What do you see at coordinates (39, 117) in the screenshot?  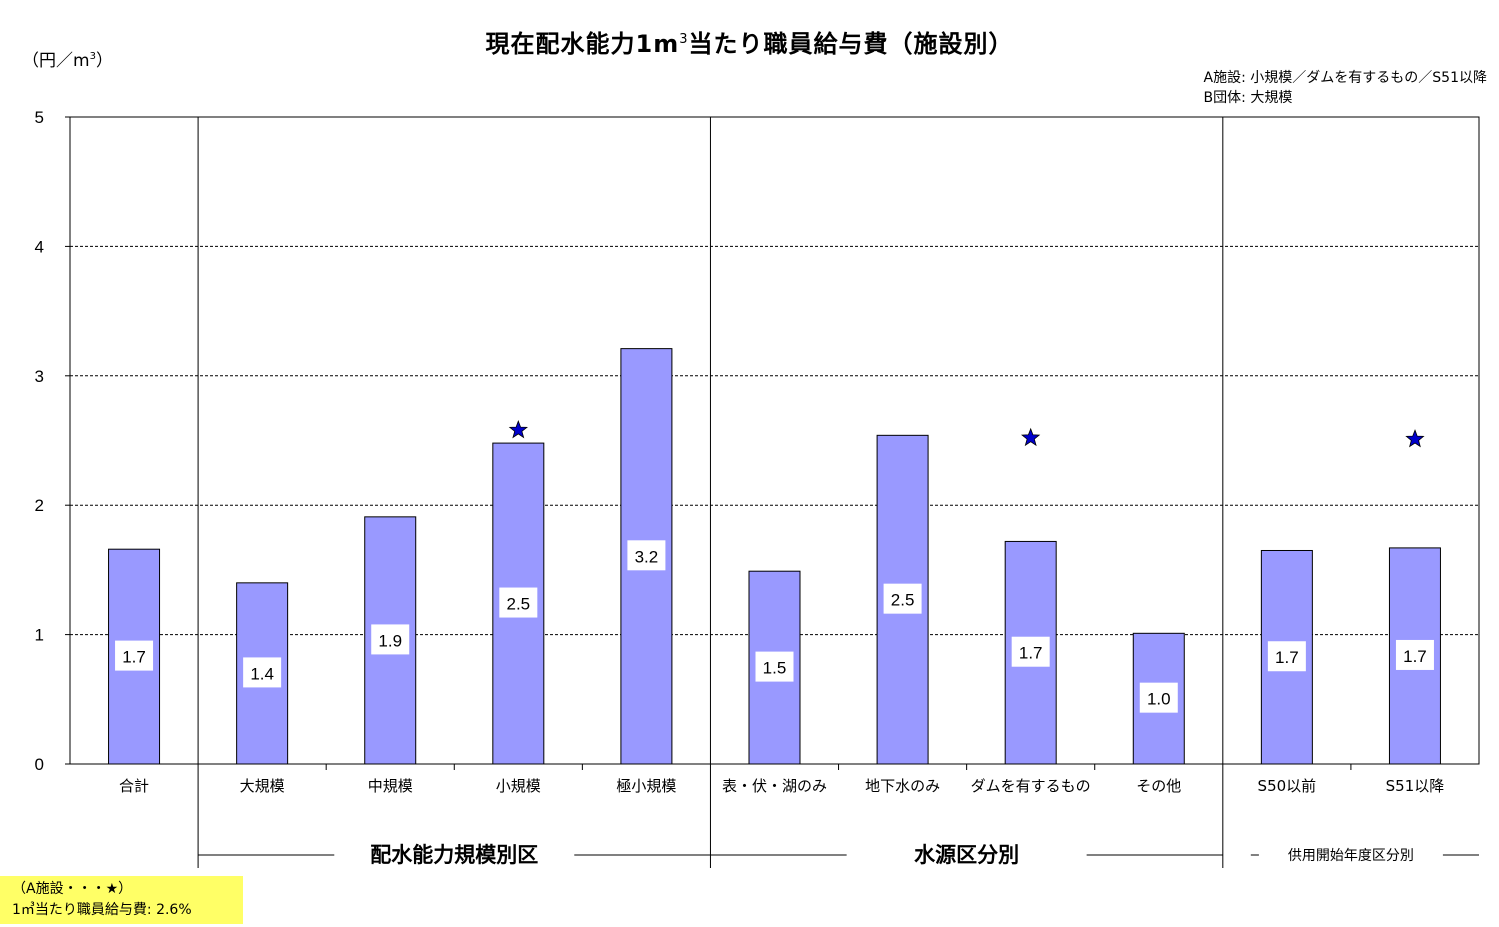 I see `y-tick-label: 5` at bounding box center [39, 117].